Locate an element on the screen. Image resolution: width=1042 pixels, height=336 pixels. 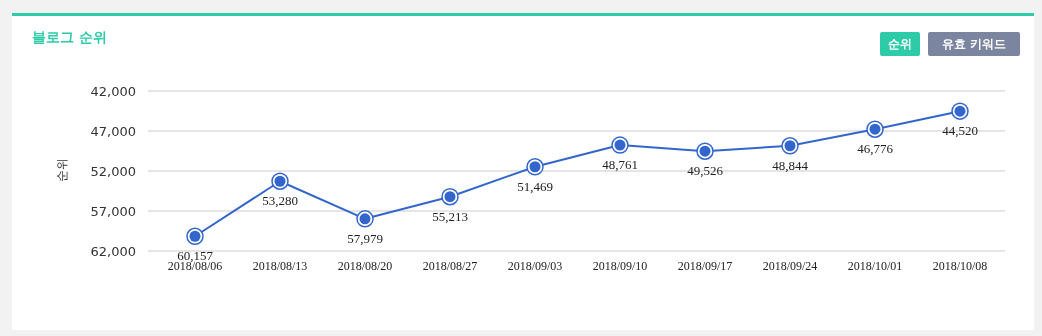
x-tick-label: 2018/08/27 is located at coordinates (450, 266).